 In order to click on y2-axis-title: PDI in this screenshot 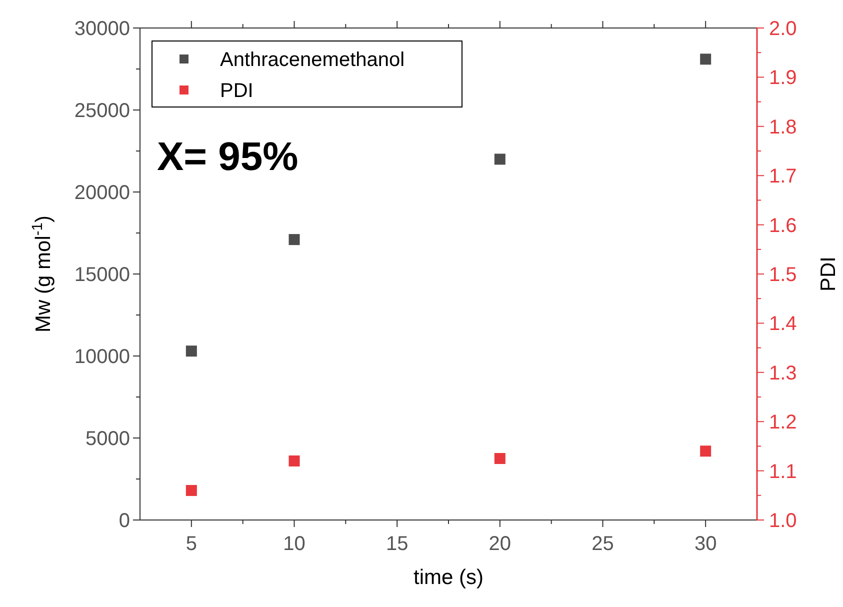, I will do `click(828, 274)`.